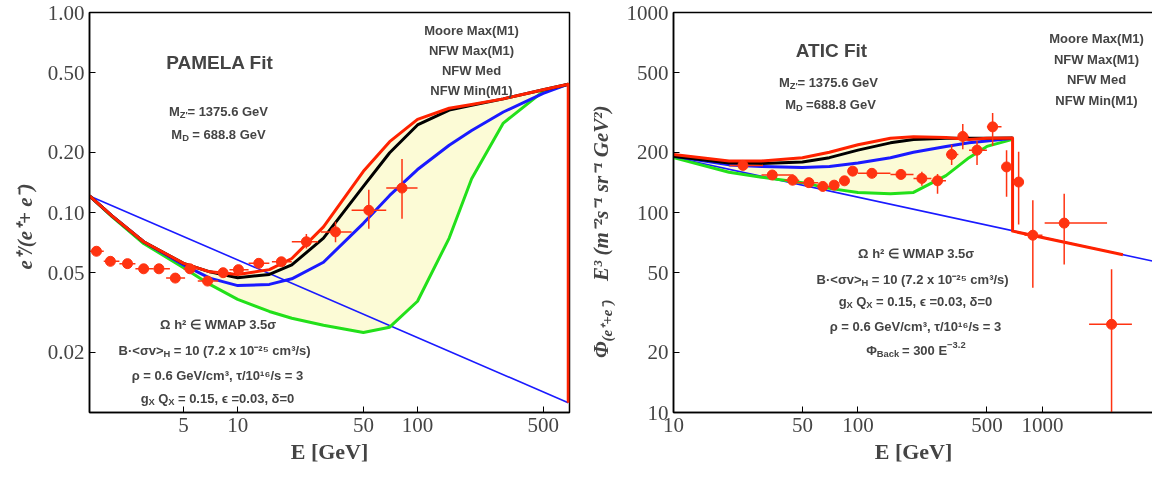 Image resolution: width=1152 pixels, height=481 pixels. What do you see at coordinates (66, 352) in the screenshot?
I see `y-tick-label: 0.02` at bounding box center [66, 352].